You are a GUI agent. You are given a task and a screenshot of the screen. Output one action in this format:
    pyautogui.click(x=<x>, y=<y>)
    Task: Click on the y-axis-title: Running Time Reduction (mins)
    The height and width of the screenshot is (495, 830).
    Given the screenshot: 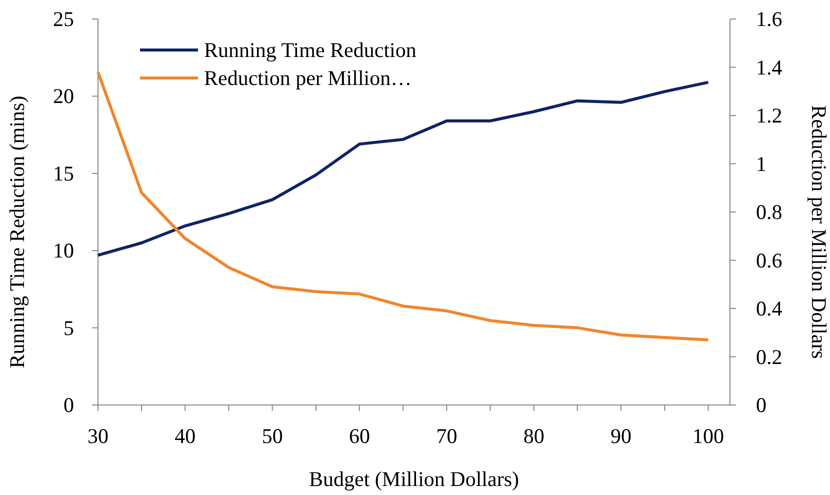 What is the action you would take?
    pyautogui.click(x=17, y=232)
    